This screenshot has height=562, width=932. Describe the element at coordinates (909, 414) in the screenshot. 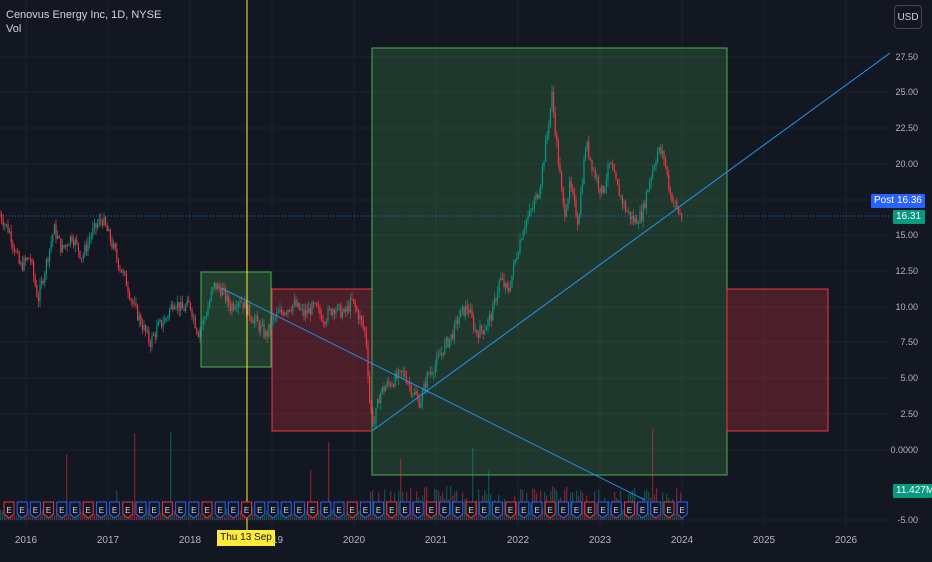

I see `price-tick-label: 2.50` at that location.